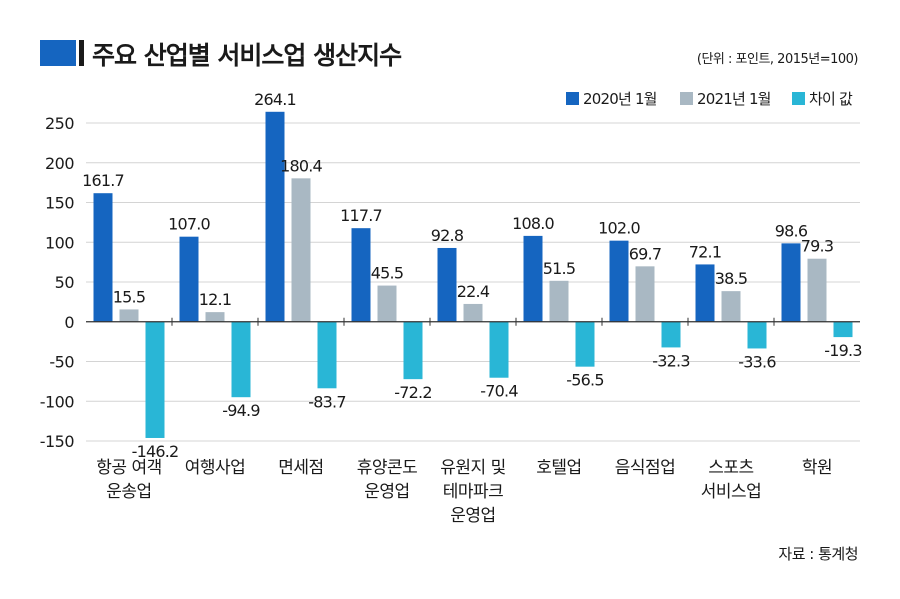  What do you see at coordinates (241, 410) in the screenshot?
I see `data-label: -94.9` at bounding box center [241, 410].